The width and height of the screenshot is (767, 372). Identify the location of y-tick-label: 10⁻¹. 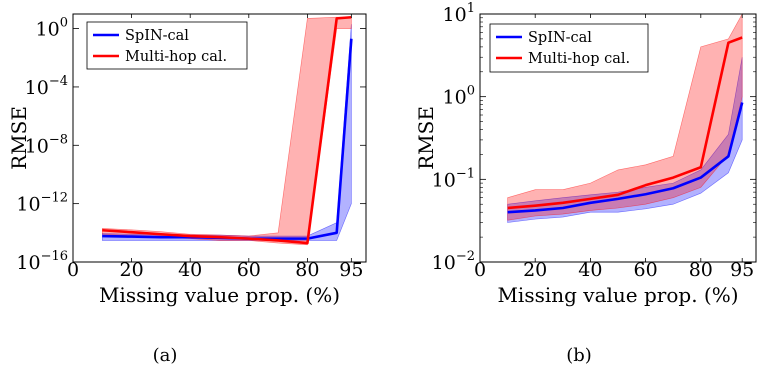
(453, 178).